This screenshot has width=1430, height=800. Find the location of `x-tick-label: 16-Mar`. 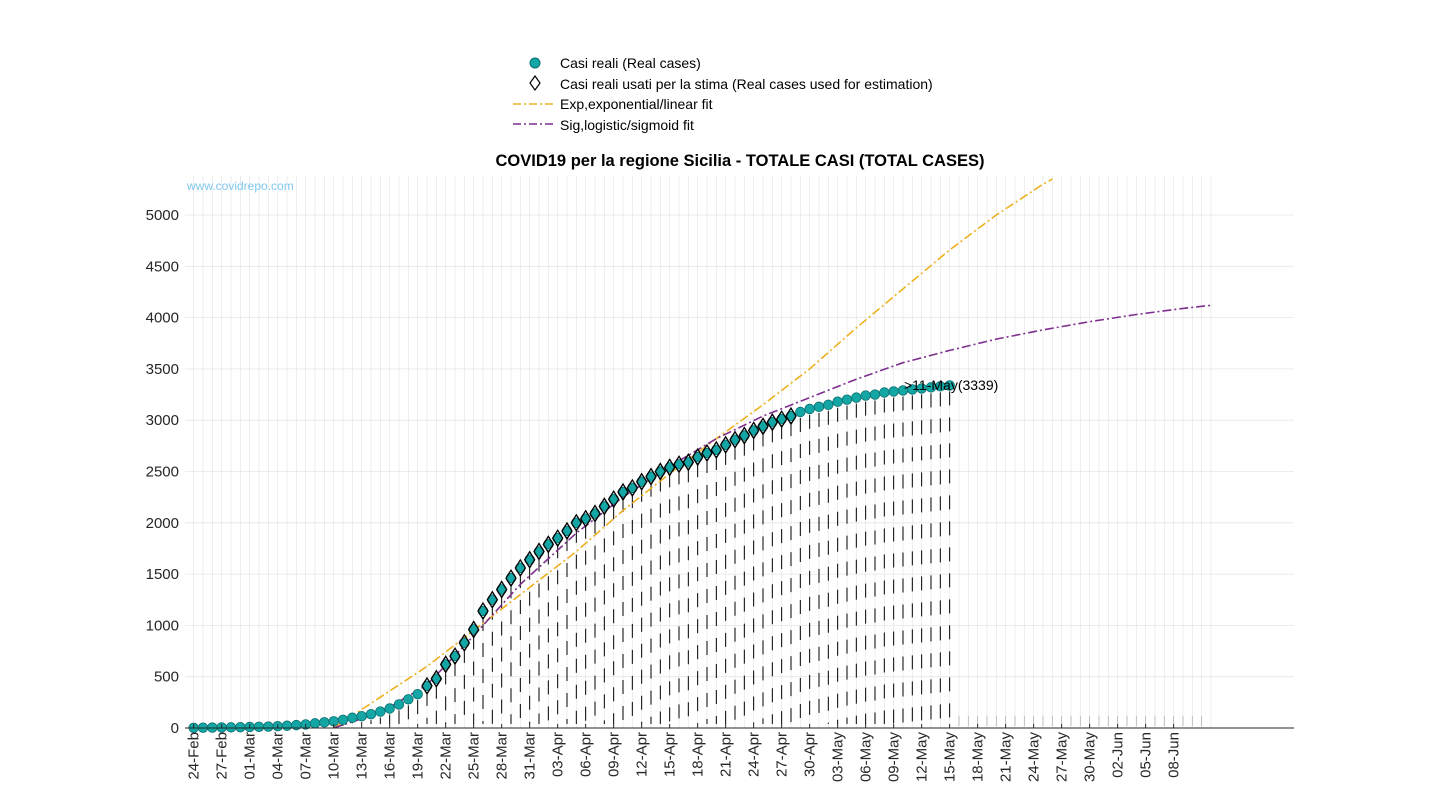

x-tick-label: 16-Mar is located at coordinates (390, 756).